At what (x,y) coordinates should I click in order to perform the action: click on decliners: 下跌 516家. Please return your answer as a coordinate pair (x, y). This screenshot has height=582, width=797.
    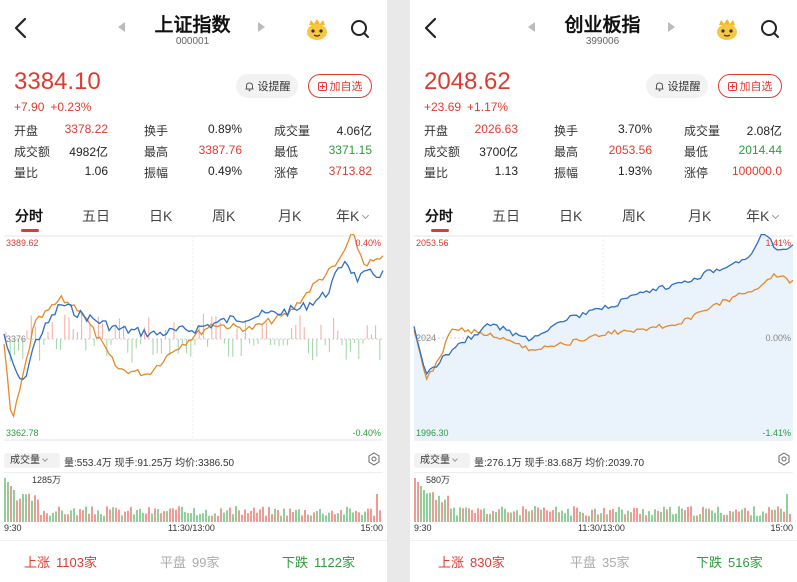
    Looking at the image, I should click on (729, 561).